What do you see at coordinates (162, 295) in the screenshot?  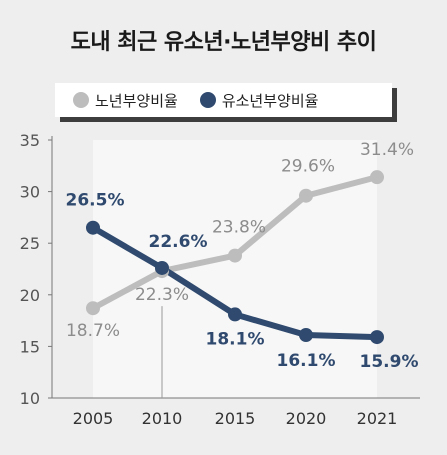 I see `elderly-data-label: 22.3%` at bounding box center [162, 295].